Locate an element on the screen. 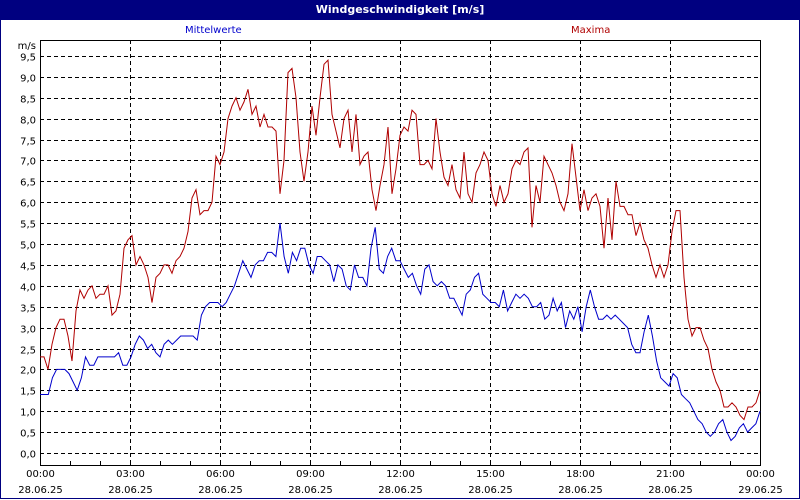 This screenshot has width=800, height=500. y-tick-label: 1,0 is located at coordinates (28, 413).